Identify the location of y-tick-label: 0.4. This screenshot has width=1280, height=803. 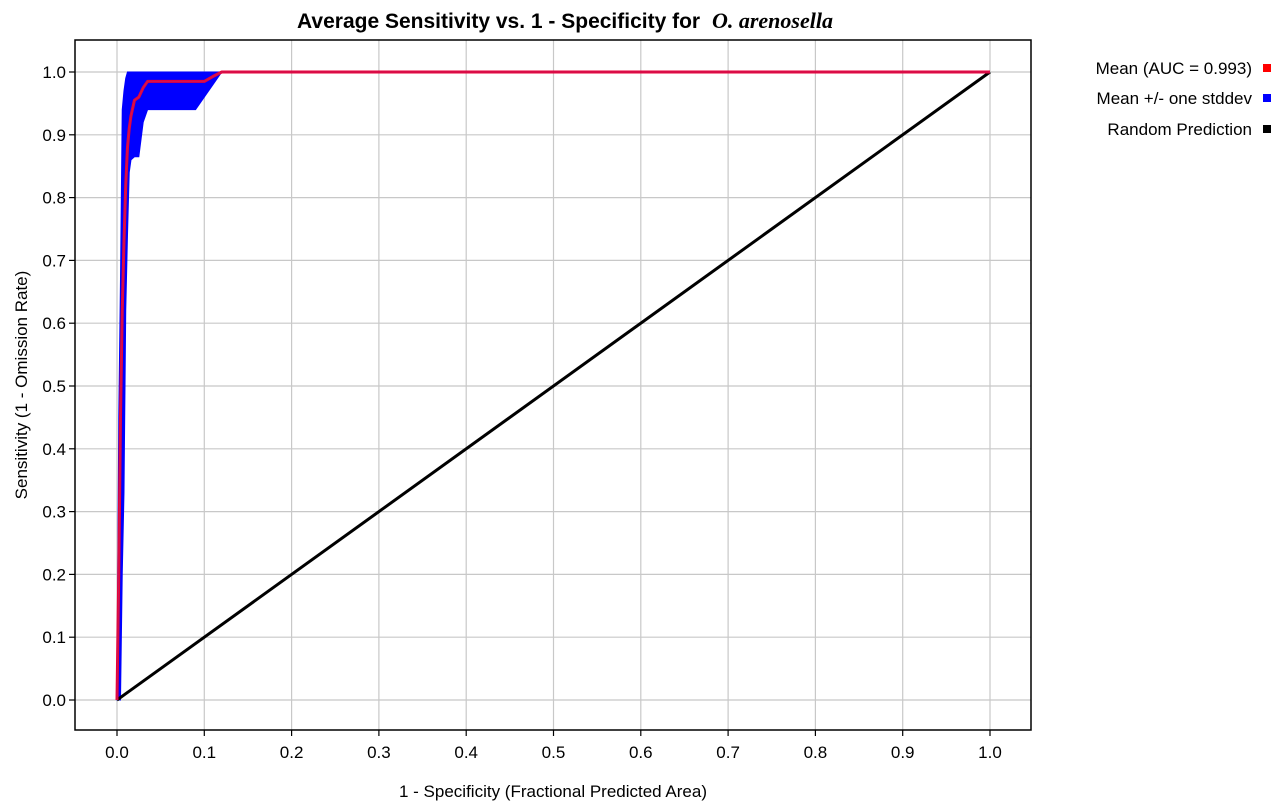
(54, 449).